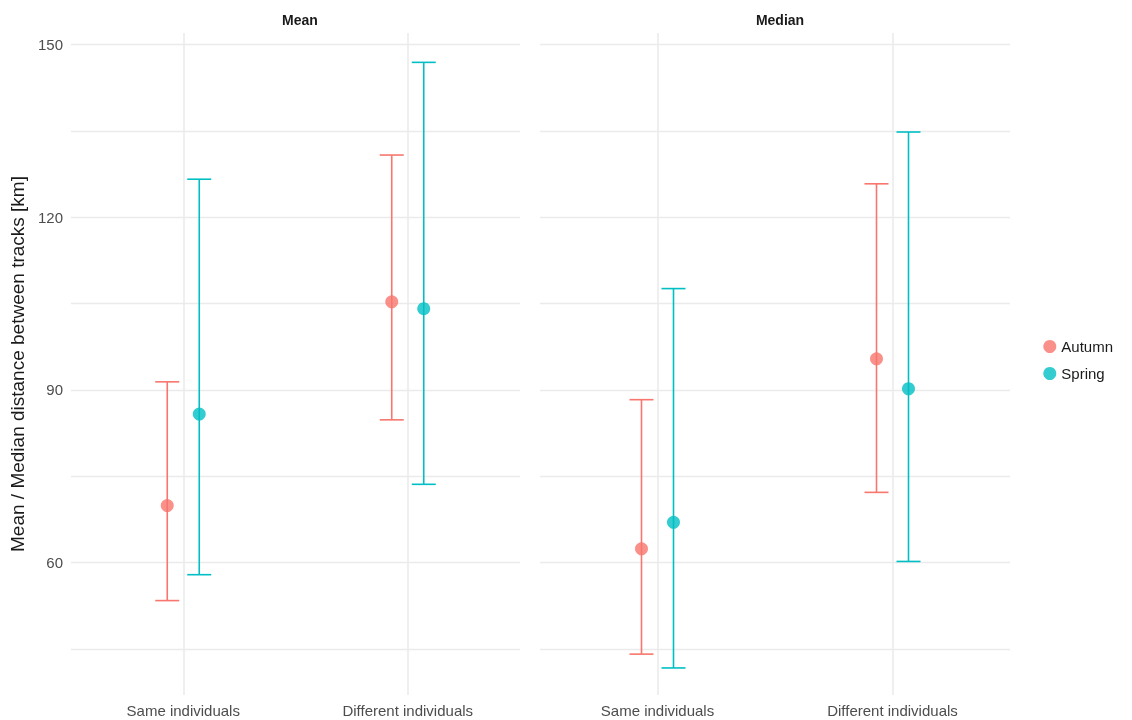 The width and height of the screenshot is (1132, 720). I want to click on legend-label: Autumn, so click(1087, 346).